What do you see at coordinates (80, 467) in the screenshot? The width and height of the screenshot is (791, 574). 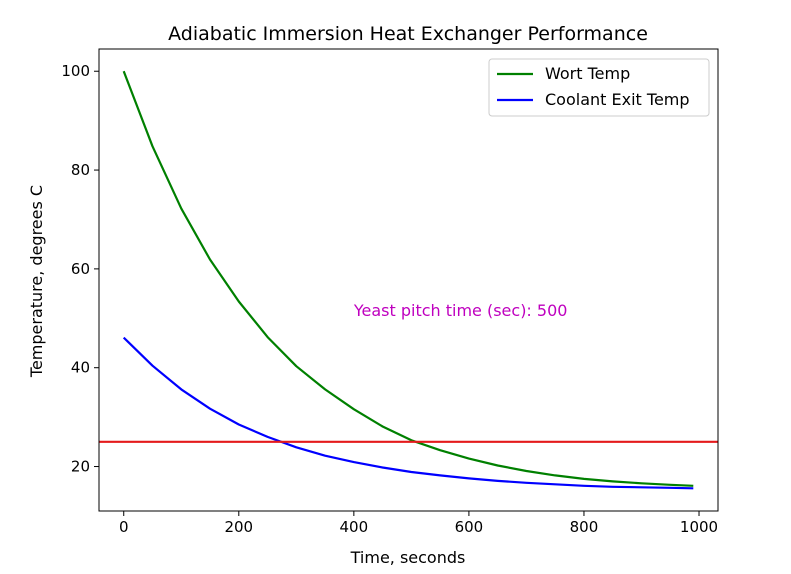 I see `y-tick-label: 20` at bounding box center [80, 467].